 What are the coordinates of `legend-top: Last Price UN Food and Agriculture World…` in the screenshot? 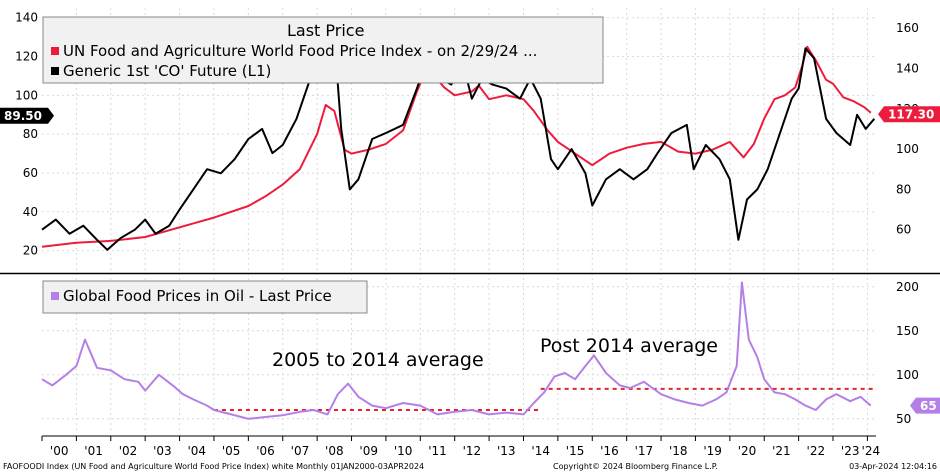 It's located at (323, 50).